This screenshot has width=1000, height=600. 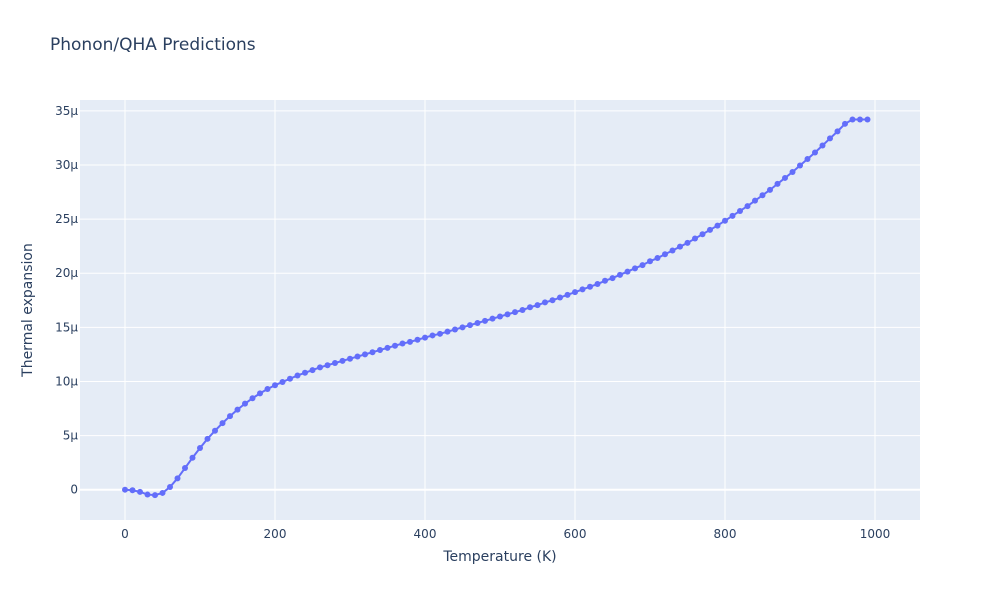 I want to click on y-tick-label: 35μ, so click(x=66, y=111).